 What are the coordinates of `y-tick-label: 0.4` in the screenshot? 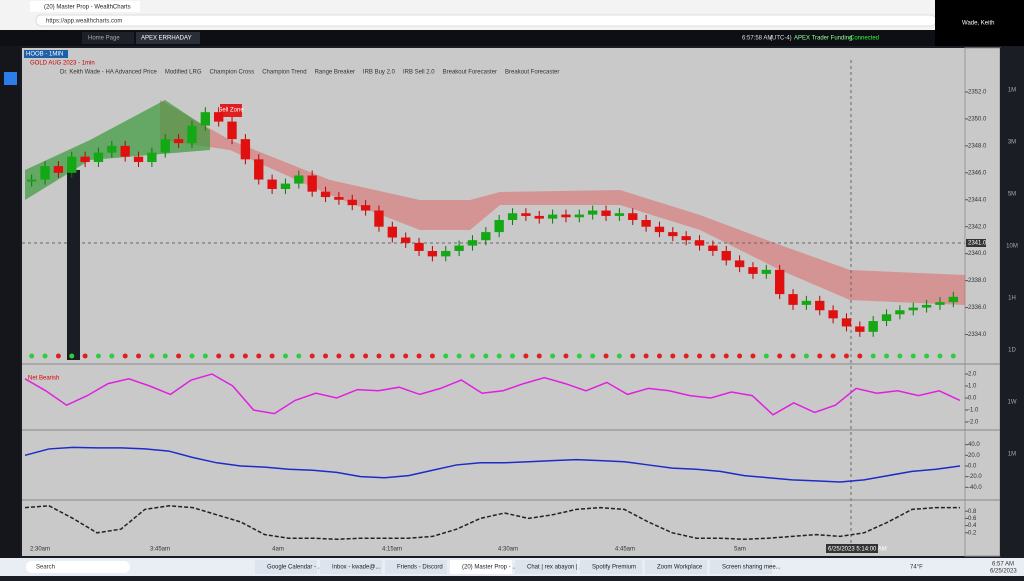 It's located at (972, 526).